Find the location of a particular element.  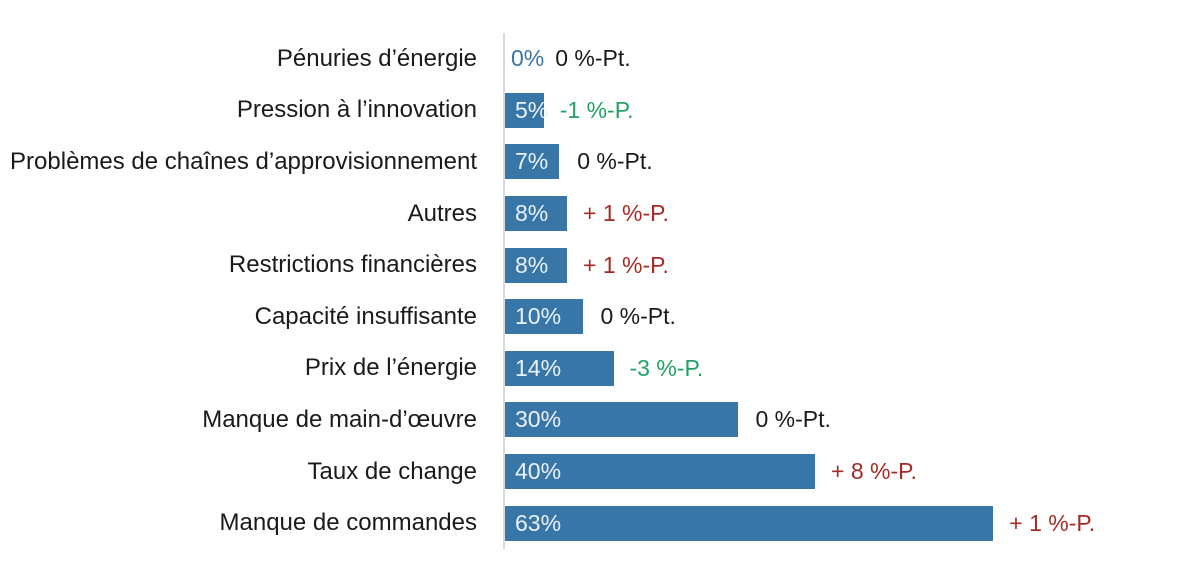

bar-value-label: 30% is located at coordinates (538, 419).